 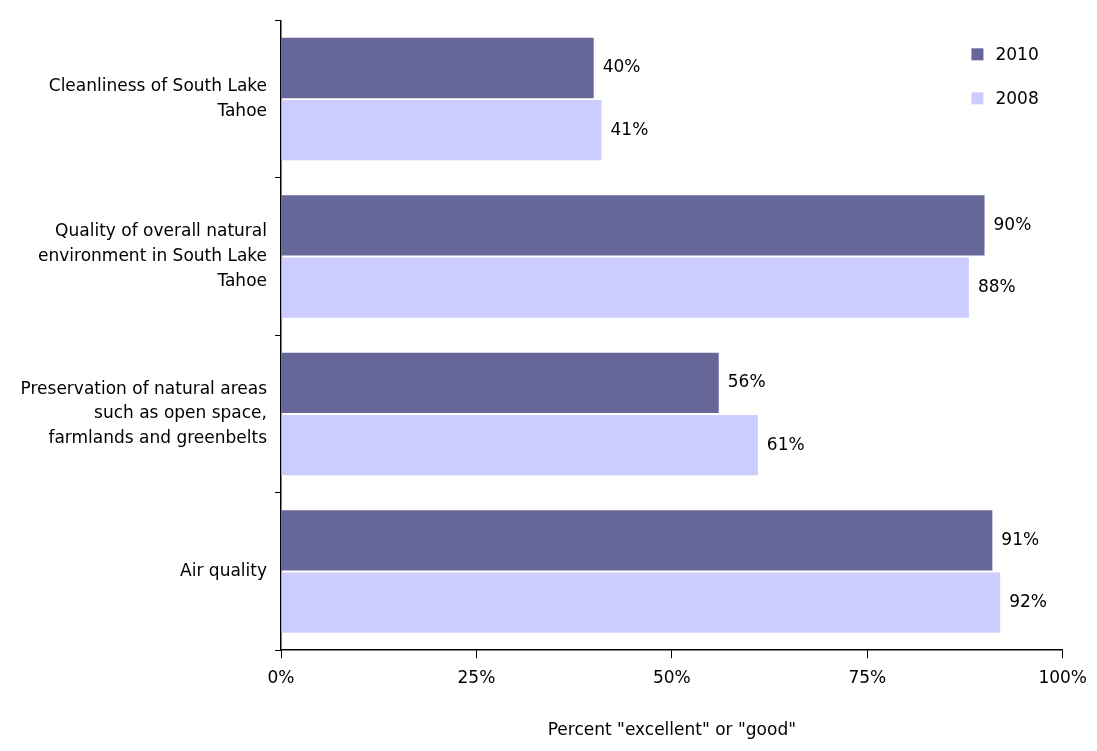 What do you see at coordinates (281, 676) in the screenshot?
I see `x-tick-label: 0%` at bounding box center [281, 676].